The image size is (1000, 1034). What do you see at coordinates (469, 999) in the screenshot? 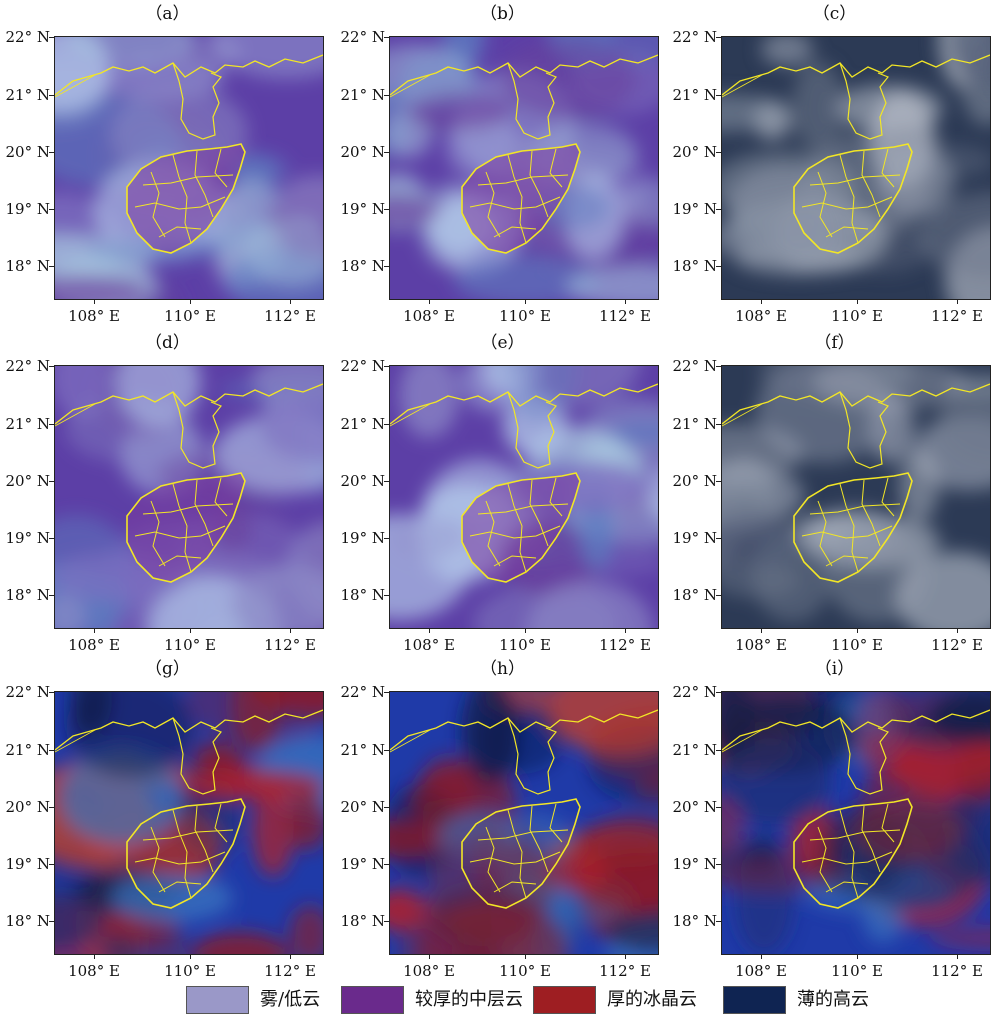
I see `legend-label-thick-mid-cloud: 较厚的中层云` at bounding box center [469, 999].